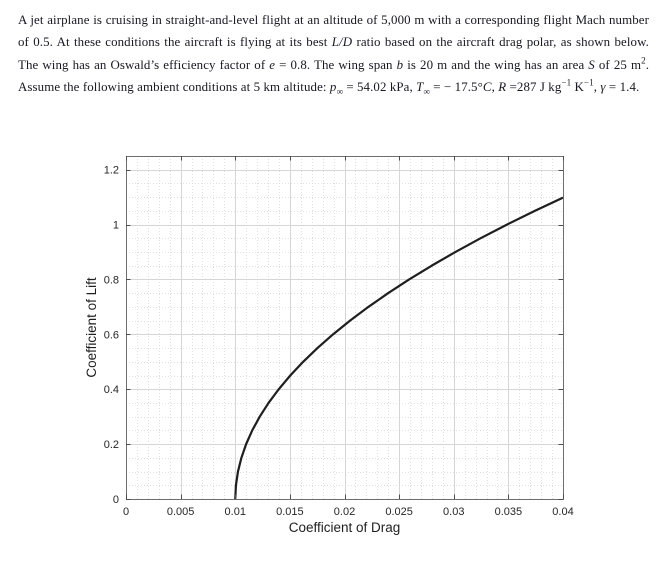 The width and height of the screenshot is (666, 564). Describe the element at coordinates (380, 87) in the screenshot. I see `text-segment: = 54.02 kPa,` at that location.